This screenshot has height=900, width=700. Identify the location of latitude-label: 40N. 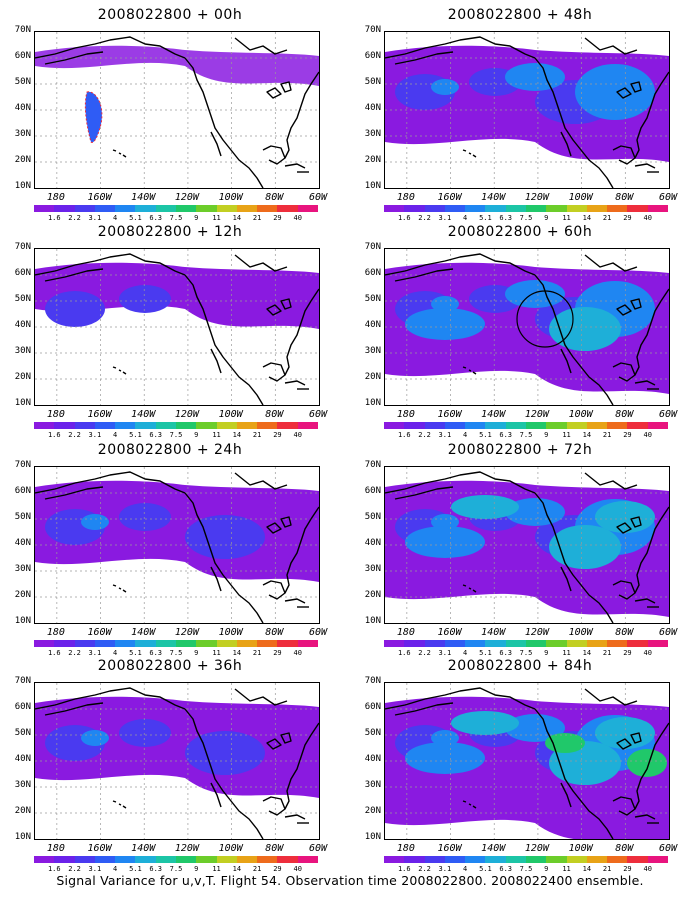
(22, 325).